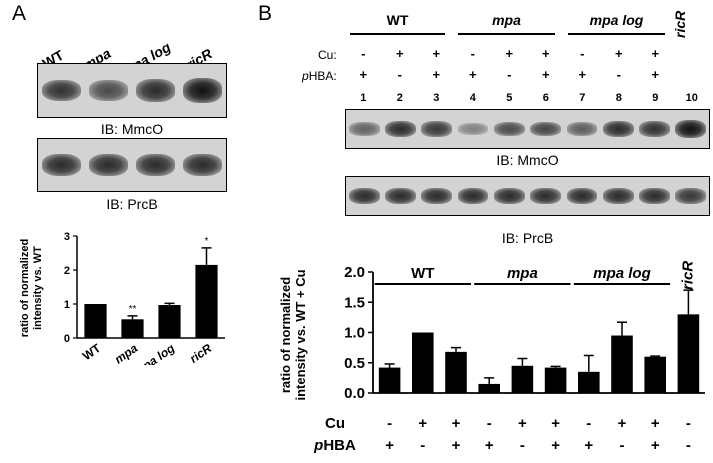 Image resolution: width=713 pixels, height=463 pixels. Describe the element at coordinates (506, 20) in the screenshot. I see `panel-b-group-label: mpa` at that location.